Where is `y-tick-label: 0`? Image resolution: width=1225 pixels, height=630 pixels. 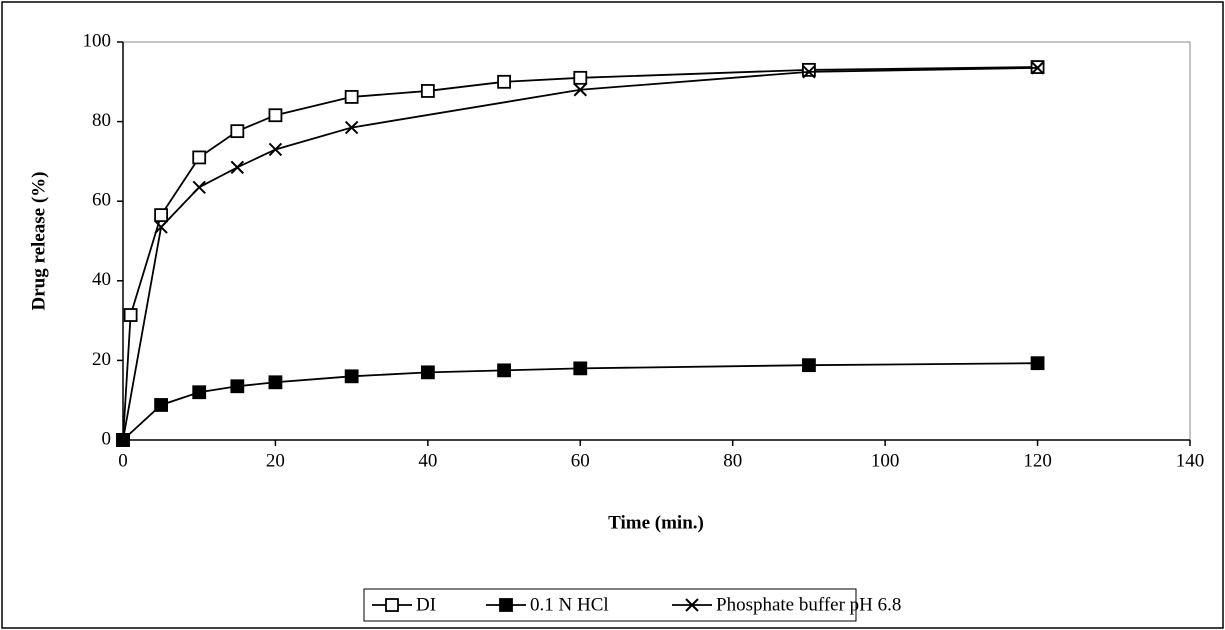 y-tick-label: 0 is located at coordinates (107, 438).